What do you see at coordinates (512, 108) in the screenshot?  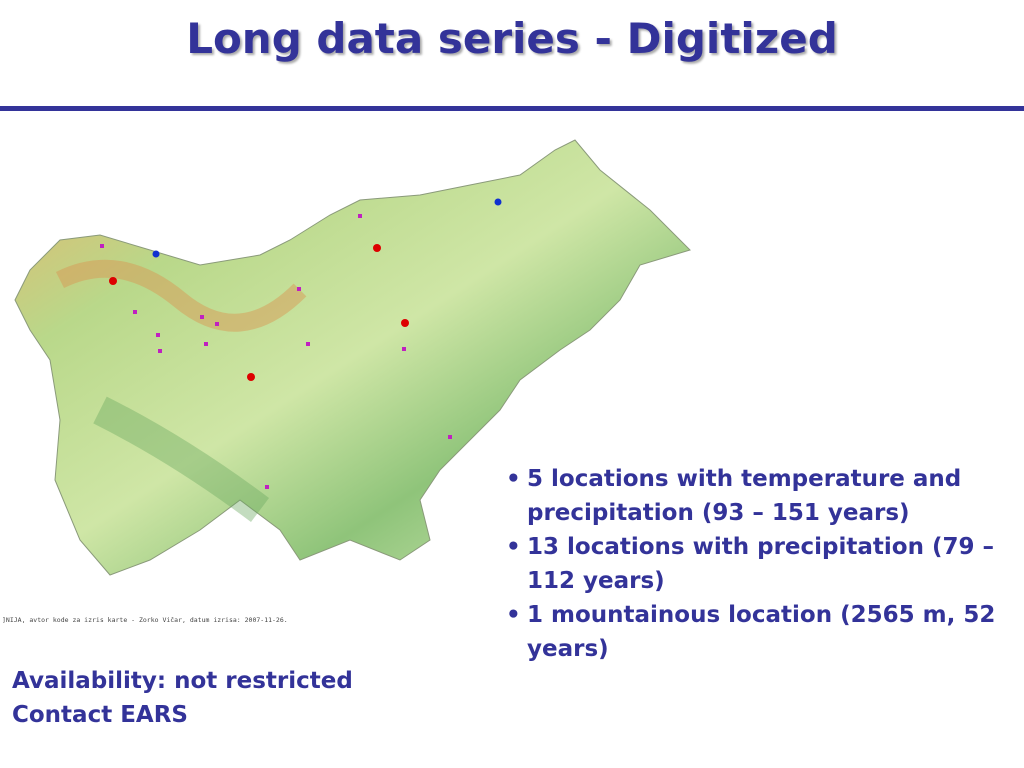 I see `title-rule` at bounding box center [512, 108].